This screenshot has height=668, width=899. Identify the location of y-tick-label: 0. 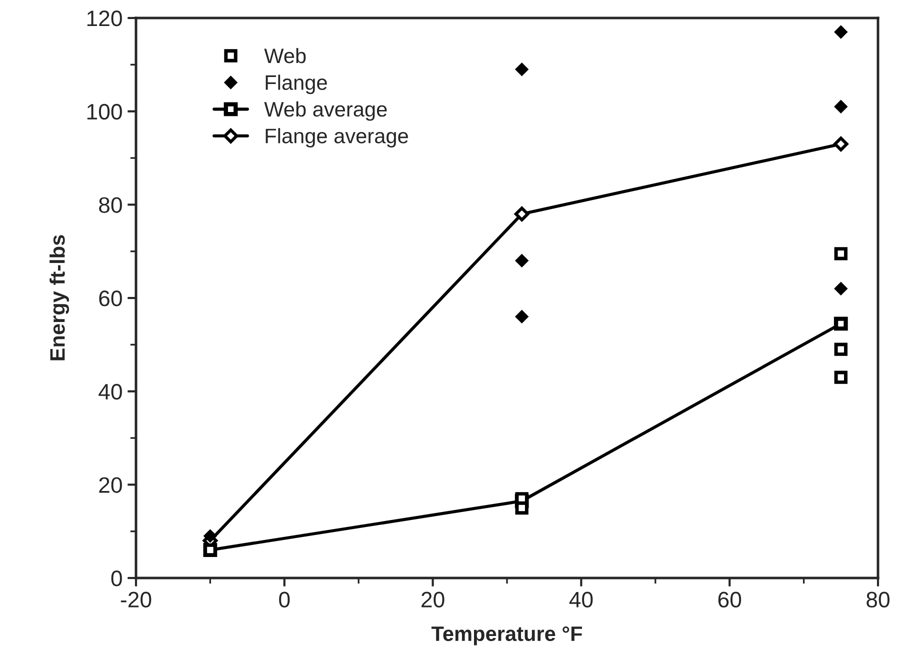
(116, 578).